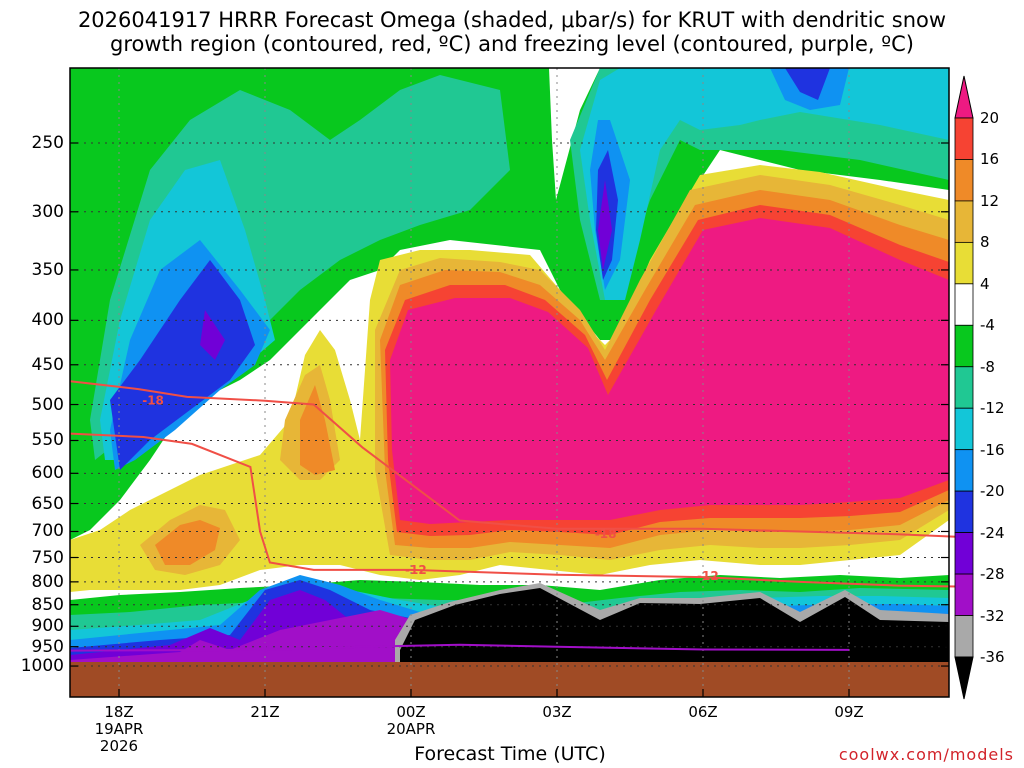 The width and height of the screenshot is (1024, 768). Describe the element at coordinates (460, 647) in the screenshot. I see `freezing-level-line` at that location.